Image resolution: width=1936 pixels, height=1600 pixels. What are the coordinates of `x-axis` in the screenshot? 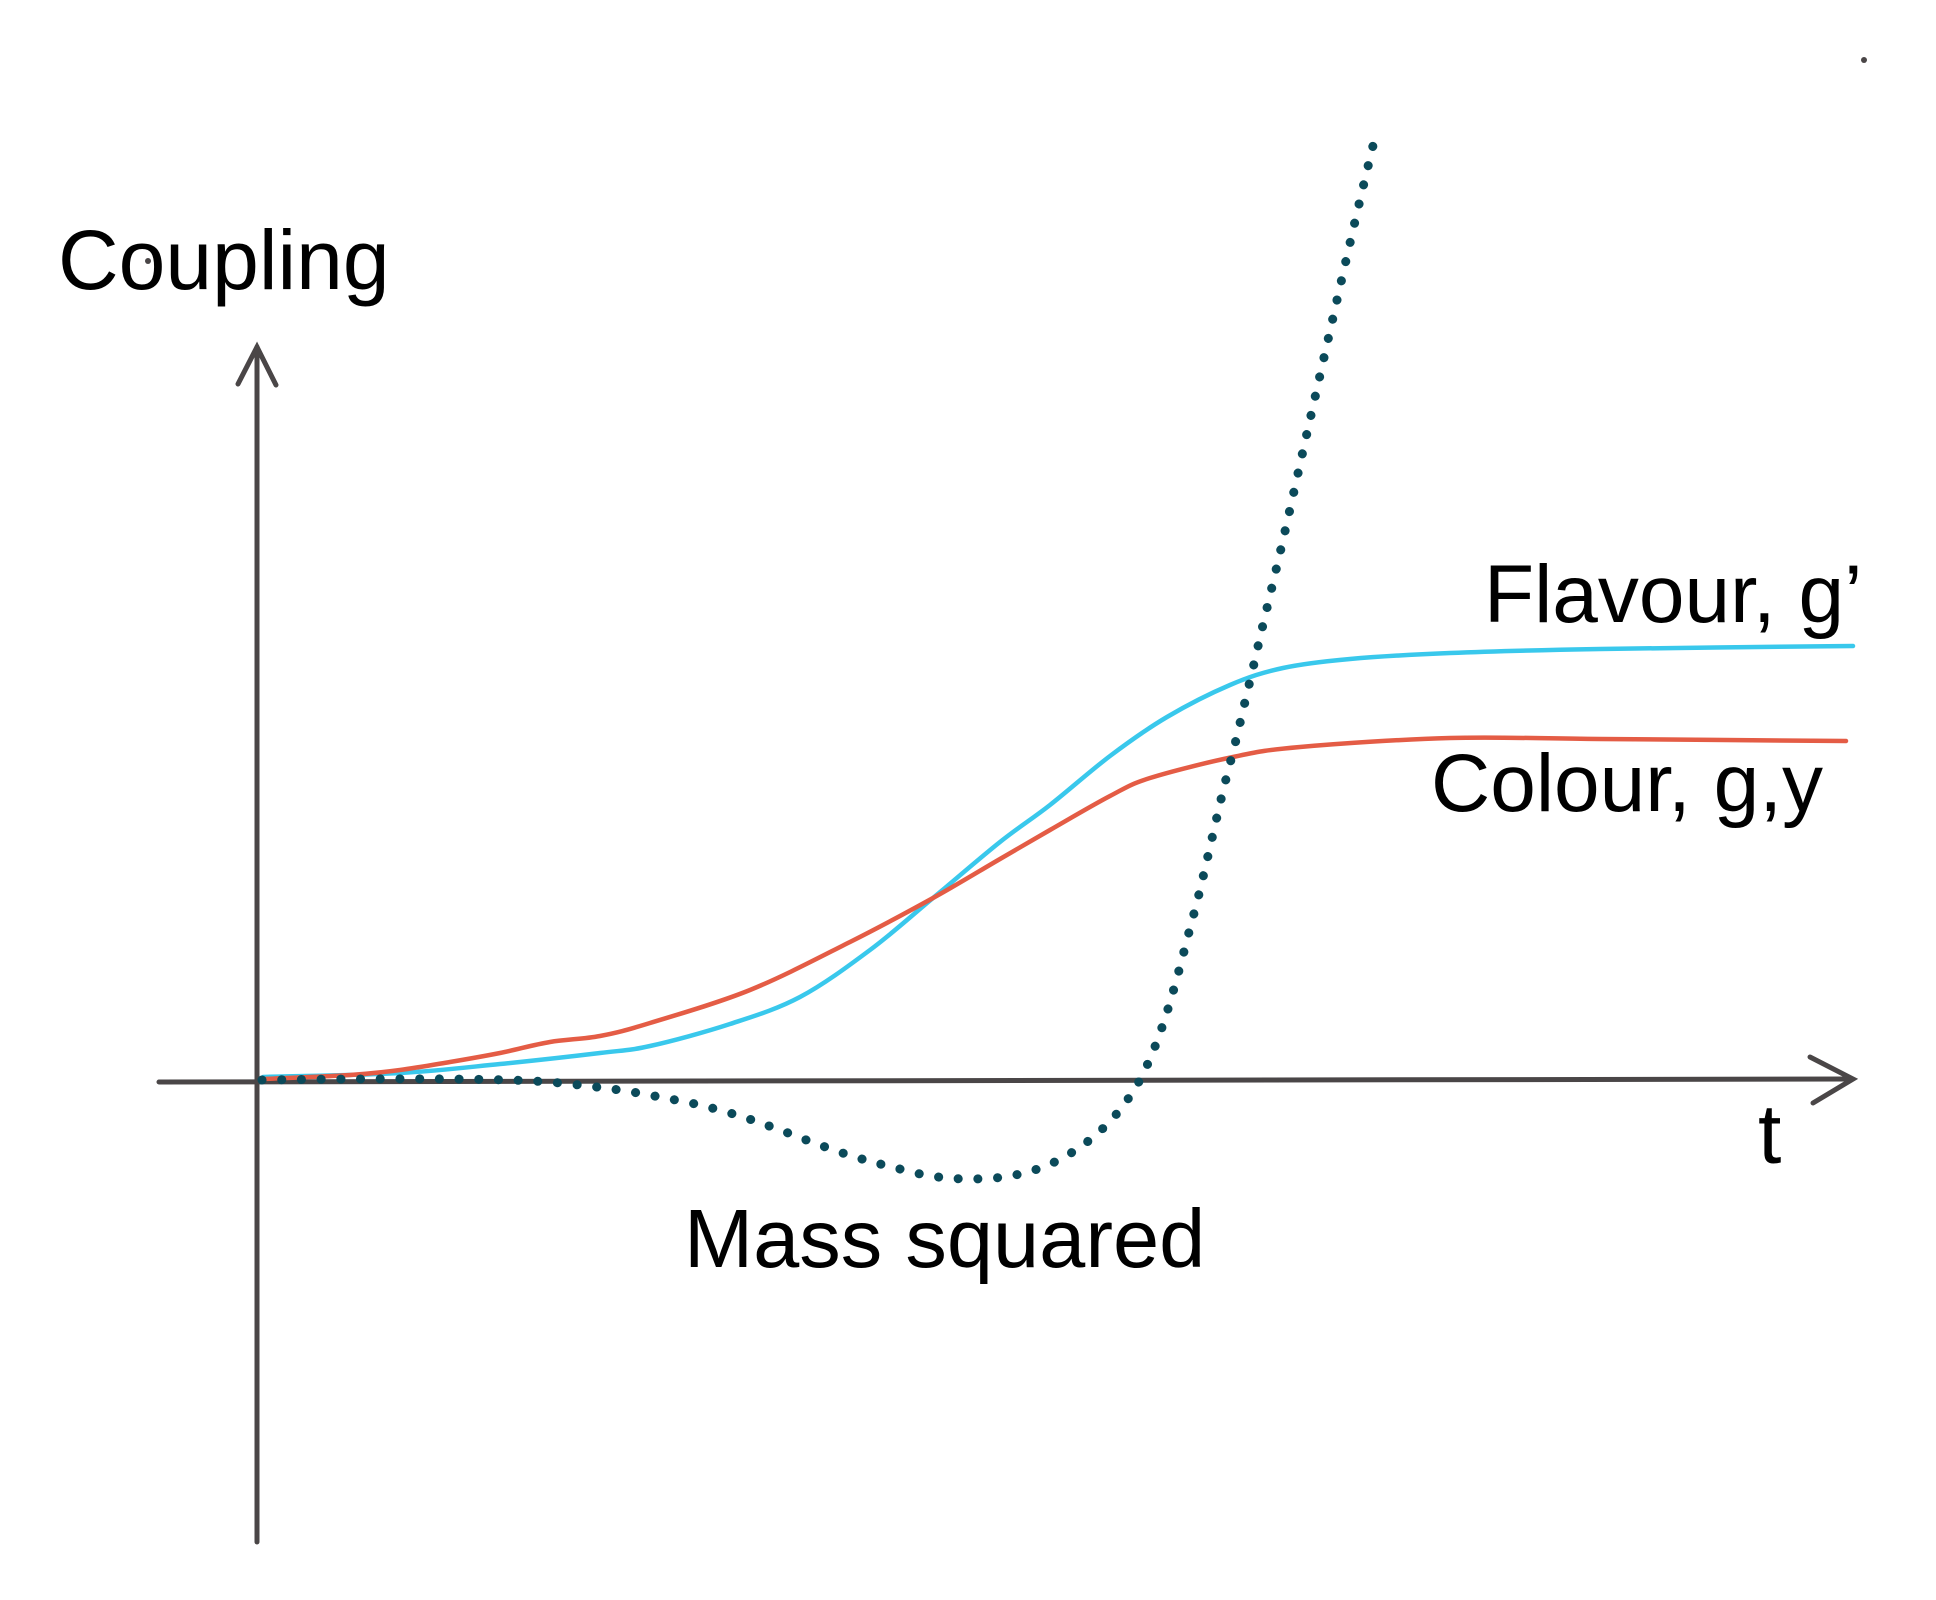 It's located at (1005, 1080).